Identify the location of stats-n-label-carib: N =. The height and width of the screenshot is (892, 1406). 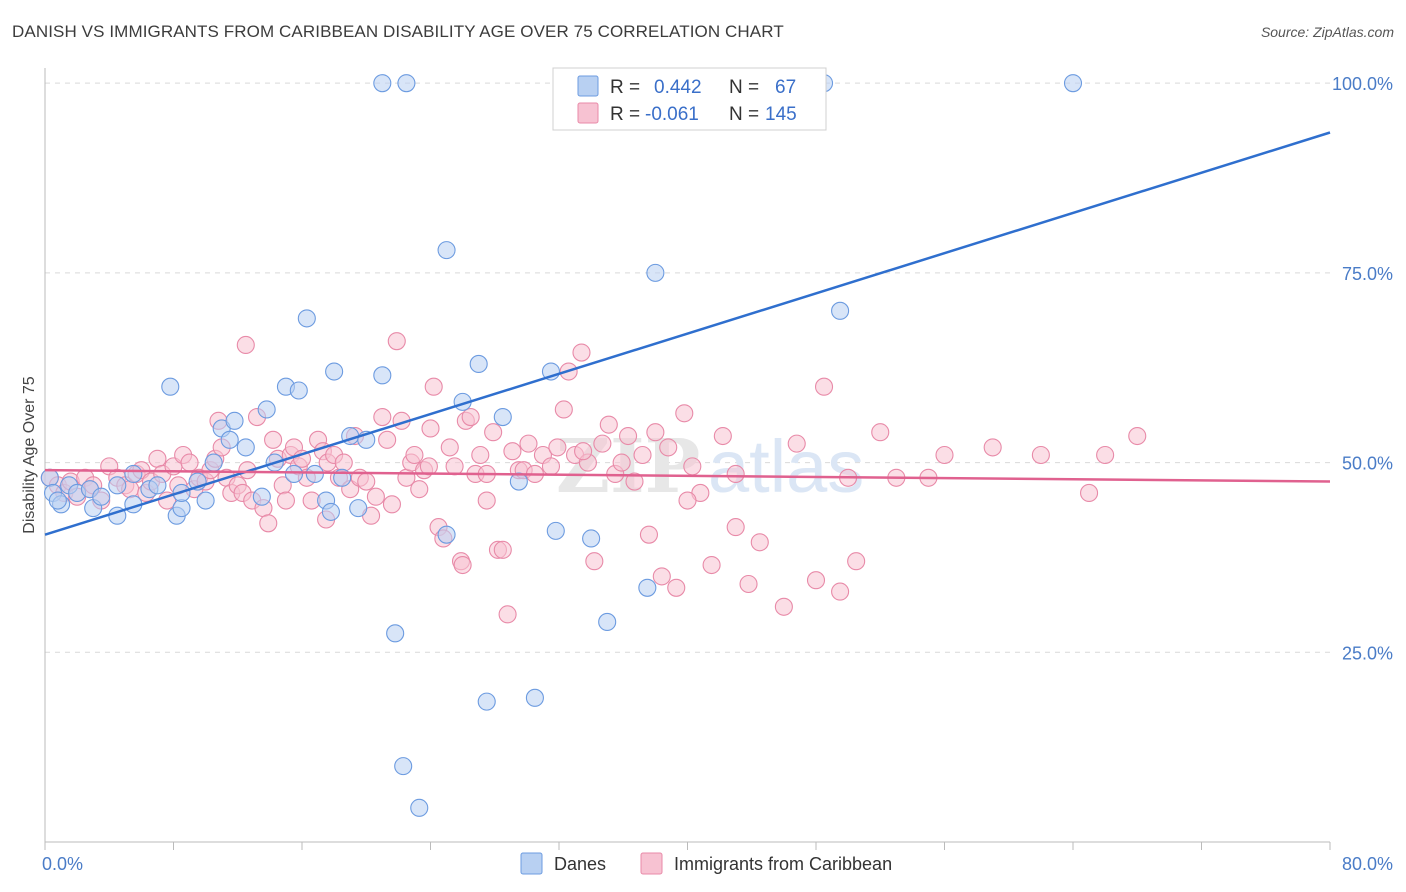
(744, 114).